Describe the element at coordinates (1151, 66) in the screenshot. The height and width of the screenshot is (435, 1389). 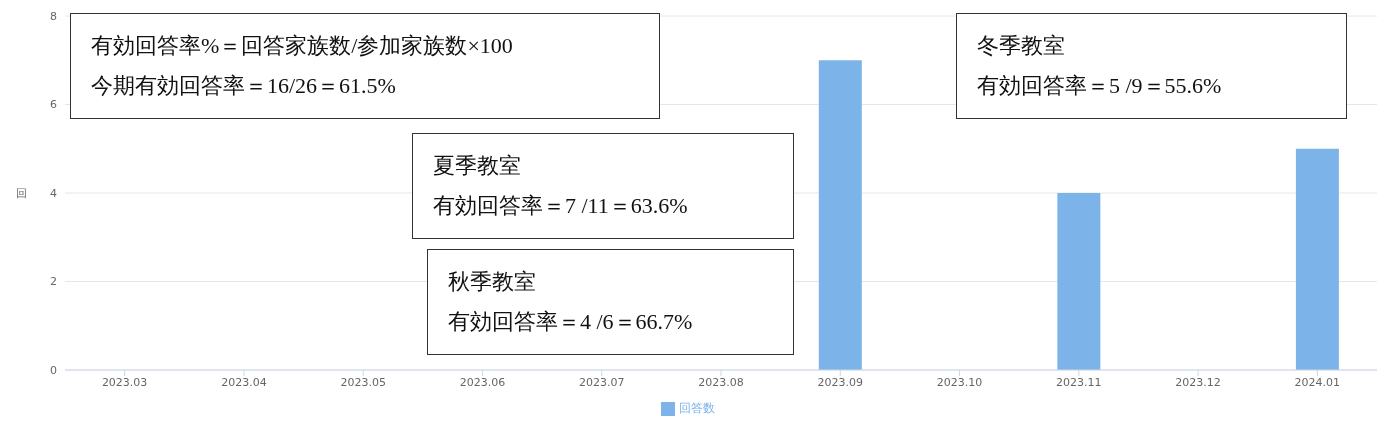
I see `text-box: 冬季教室 有効回答率＝5 /9＝55.6%` at that location.